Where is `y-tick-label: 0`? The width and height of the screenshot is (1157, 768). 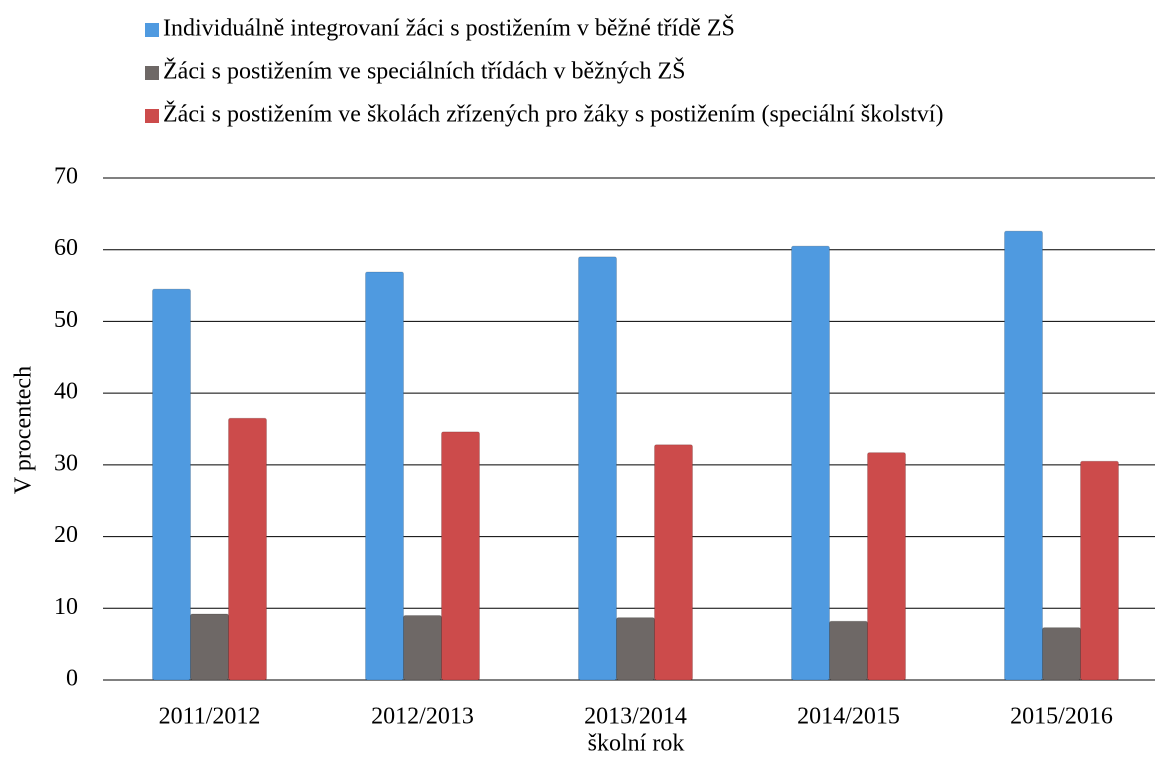 y-tick-label: 0 is located at coordinates (72, 679).